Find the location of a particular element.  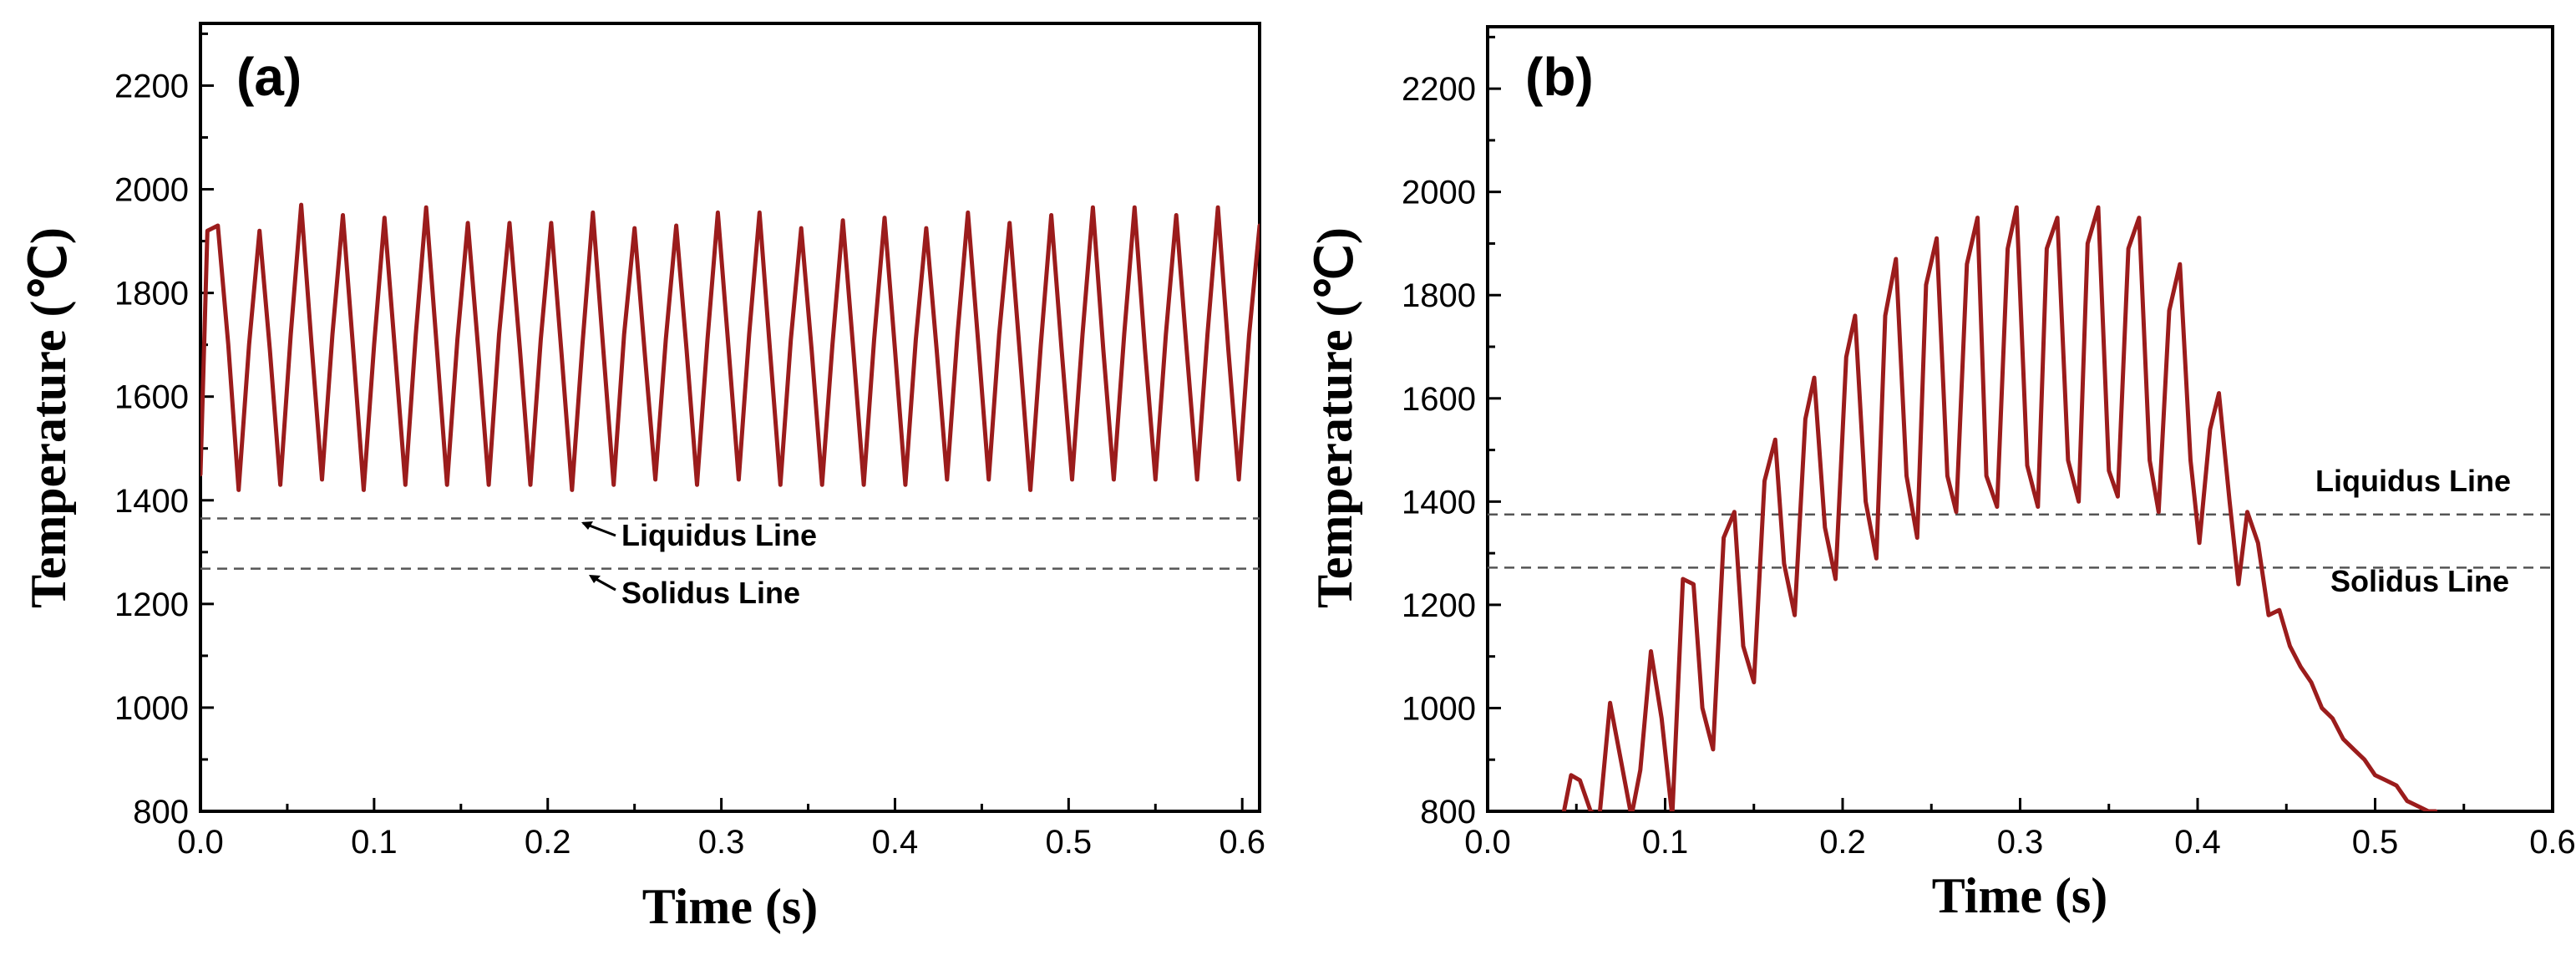

x-axis-title-b: Time (s) is located at coordinates (2020, 895).